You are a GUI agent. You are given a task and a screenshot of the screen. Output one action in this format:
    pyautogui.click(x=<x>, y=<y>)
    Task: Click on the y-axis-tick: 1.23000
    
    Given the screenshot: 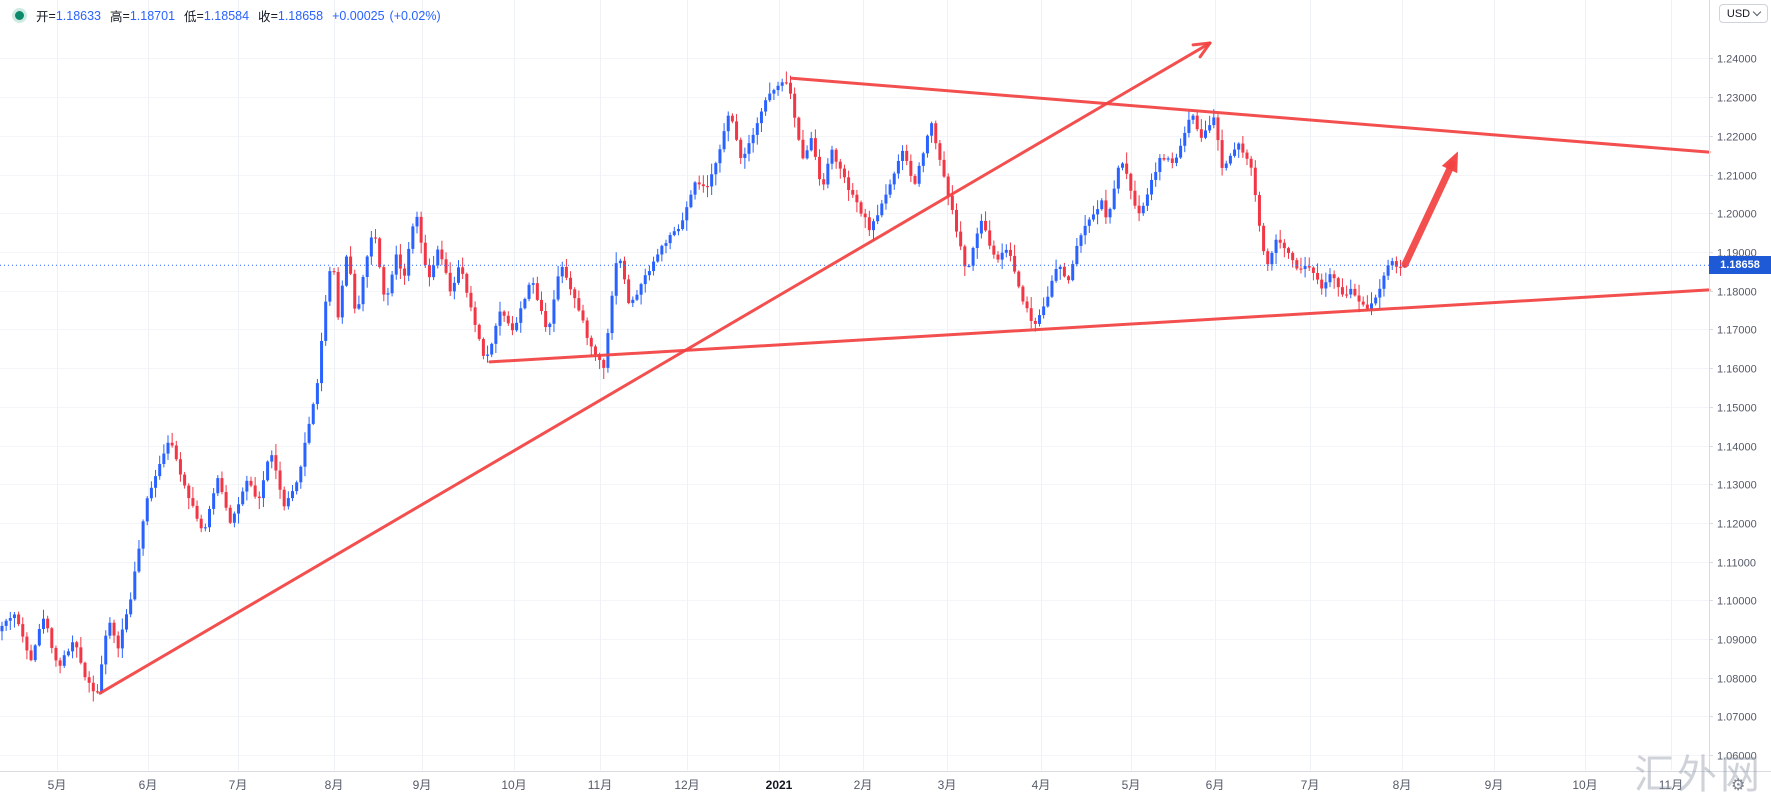 What is the action you would take?
    pyautogui.click(x=1737, y=99)
    